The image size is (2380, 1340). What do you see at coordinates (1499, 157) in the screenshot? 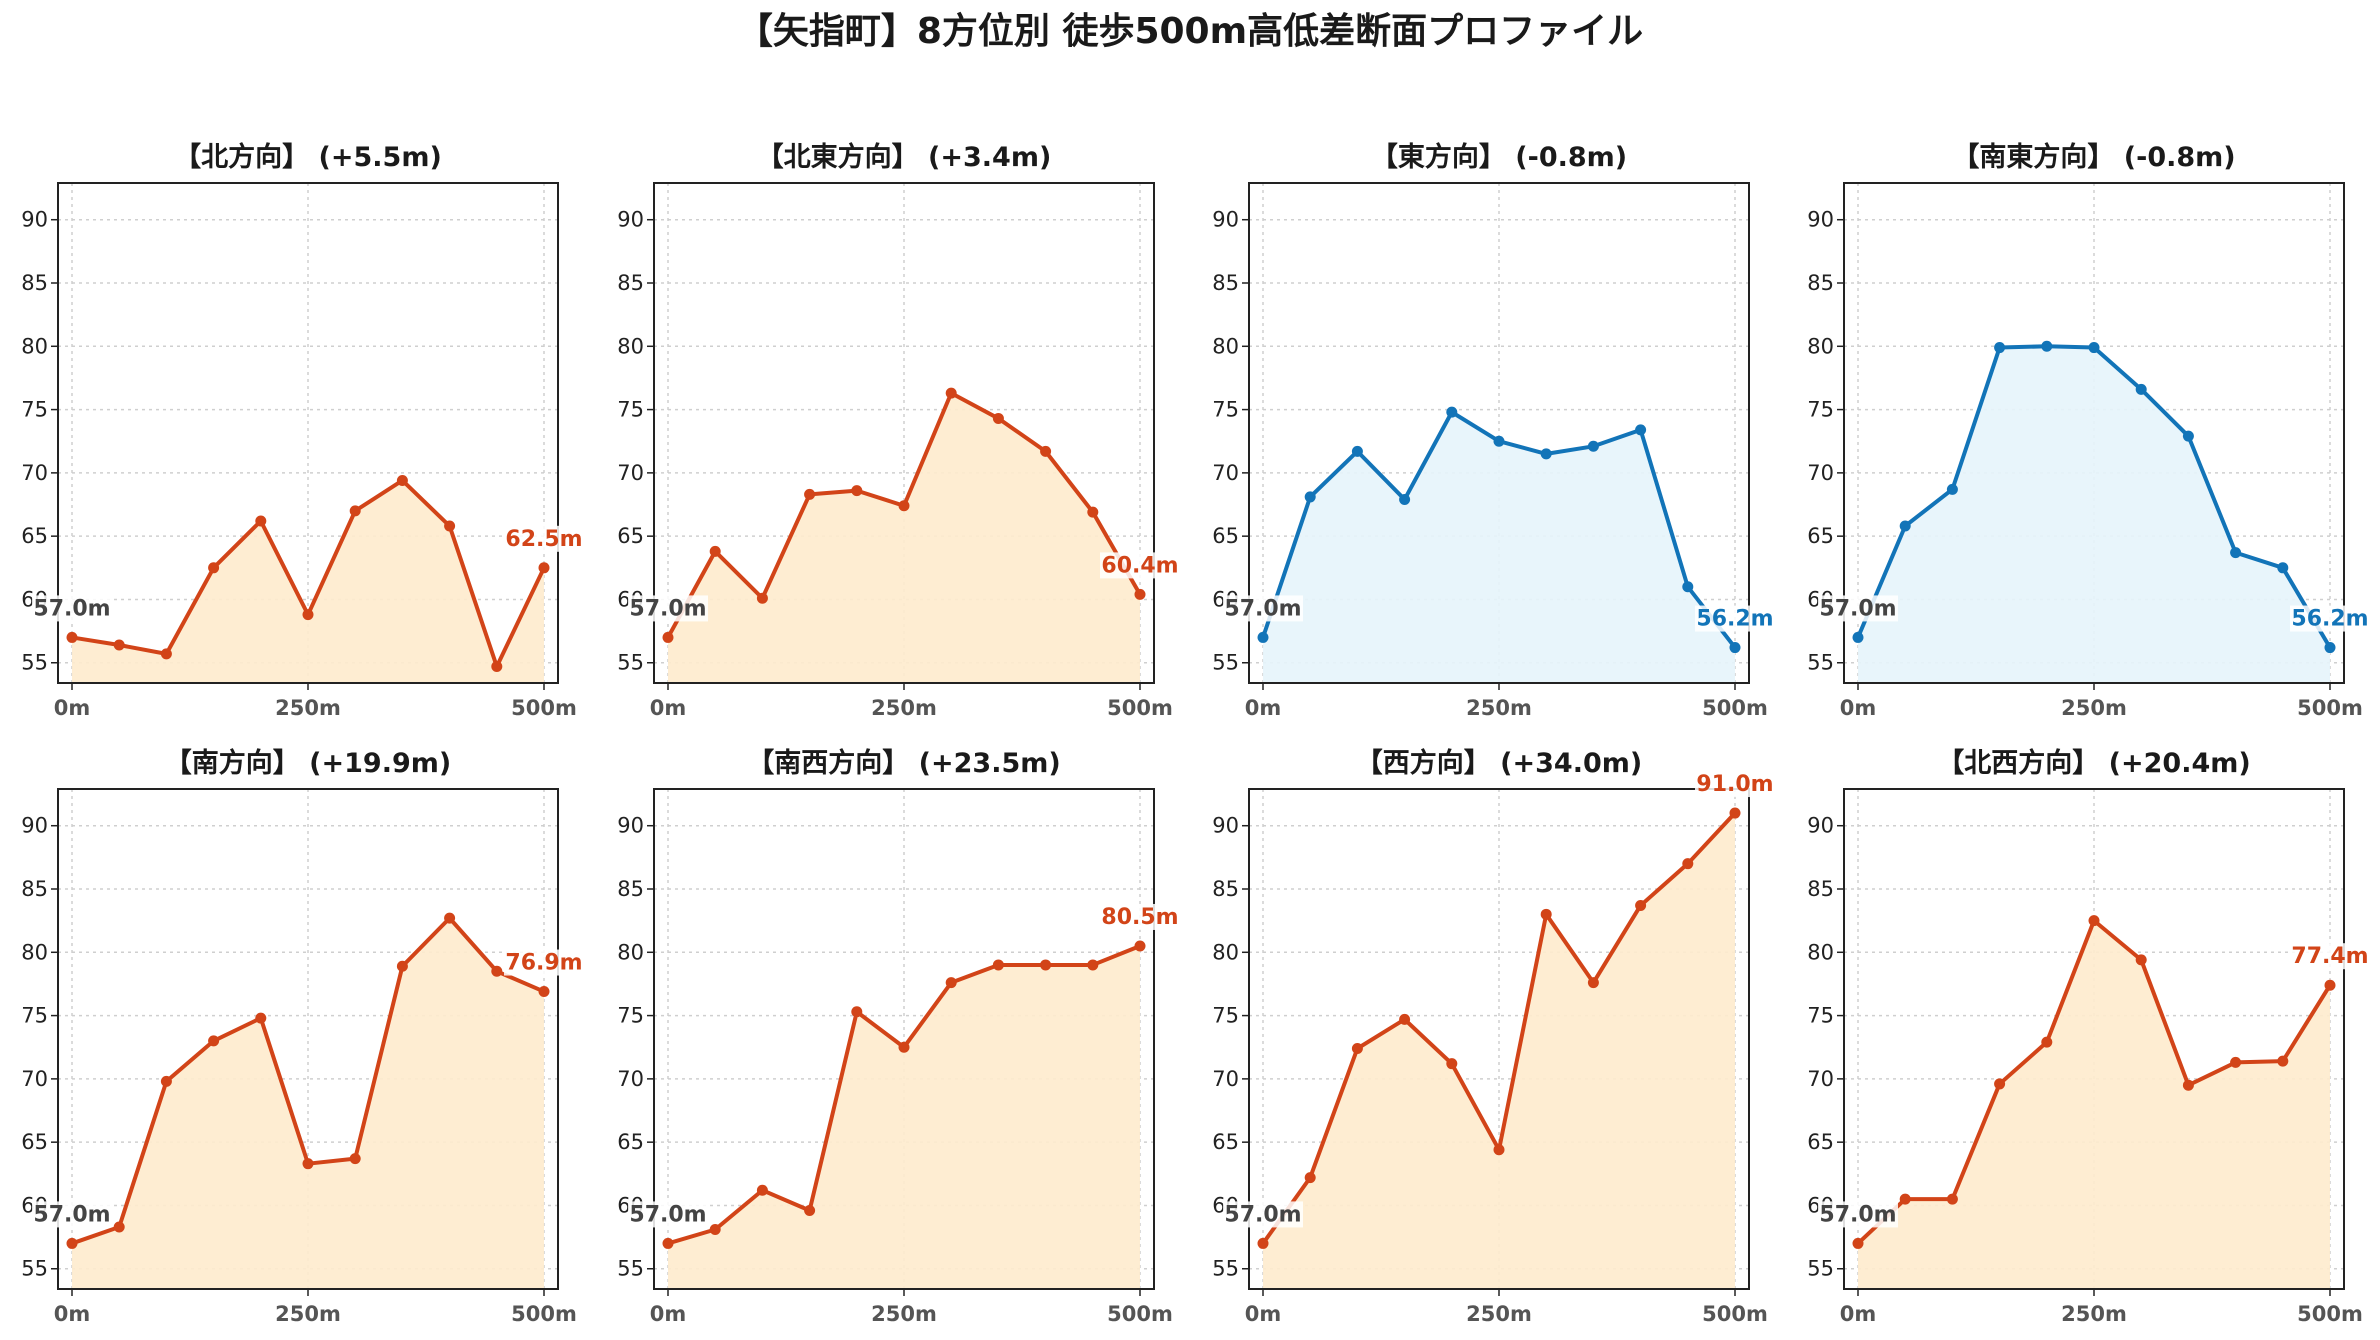
I see `panel-title: 【東方向】 (-0.8m)` at bounding box center [1499, 157].